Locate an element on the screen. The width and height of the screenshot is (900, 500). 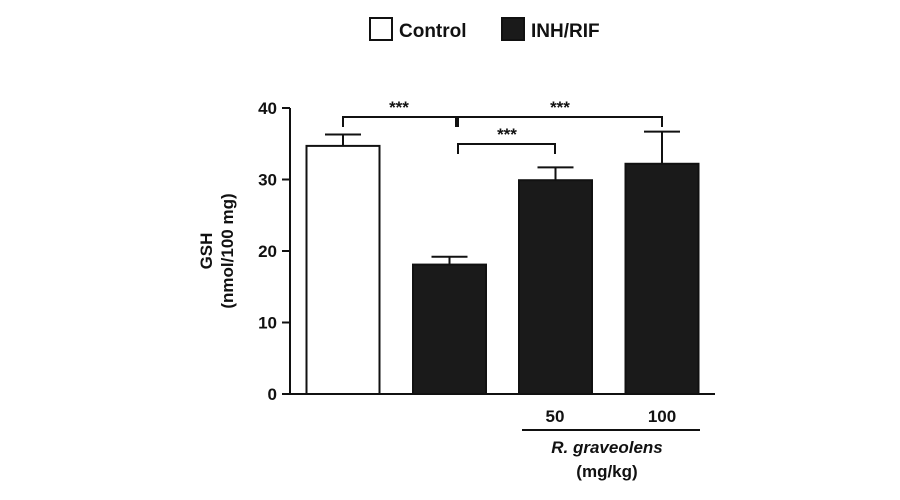
x-tick-label-100: 100 is located at coordinates (662, 416).